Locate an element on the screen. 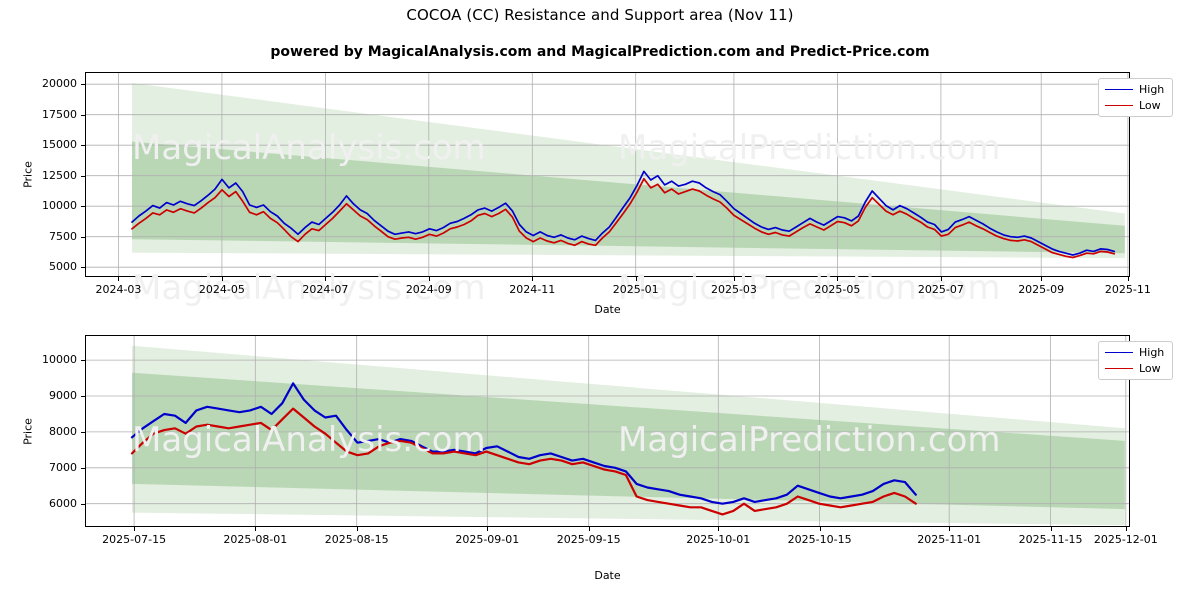 This screenshot has width=1200, height=600. upper-chart-ytick-label: 17500 is located at coordinates (59, 114).